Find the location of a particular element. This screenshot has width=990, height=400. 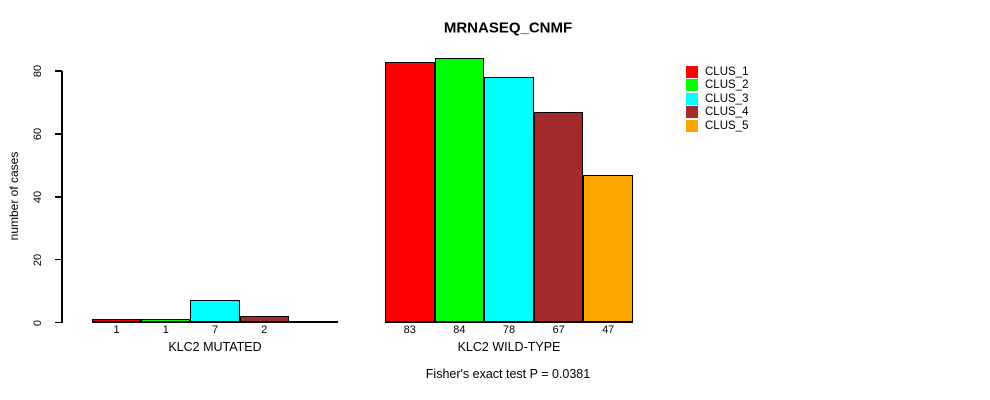

bar-clus_2-mutated is located at coordinates (166, 321).